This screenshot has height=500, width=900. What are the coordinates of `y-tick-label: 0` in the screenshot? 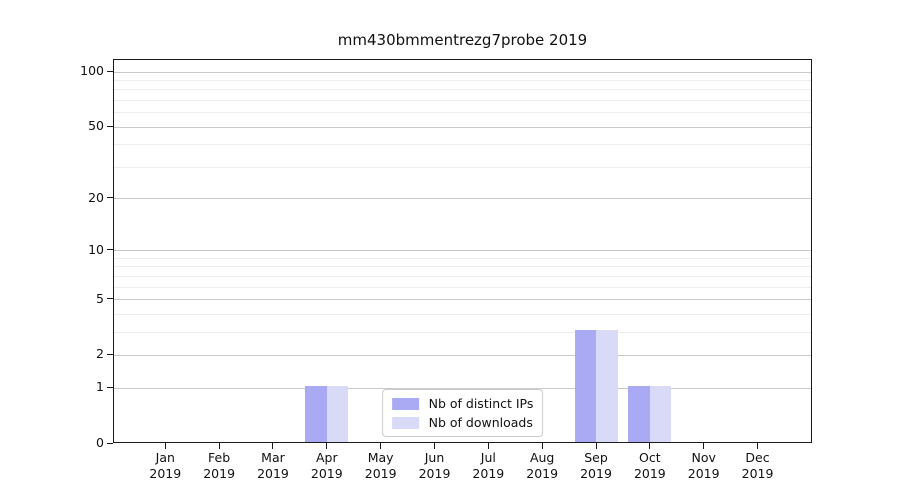 It's located at (100, 442).